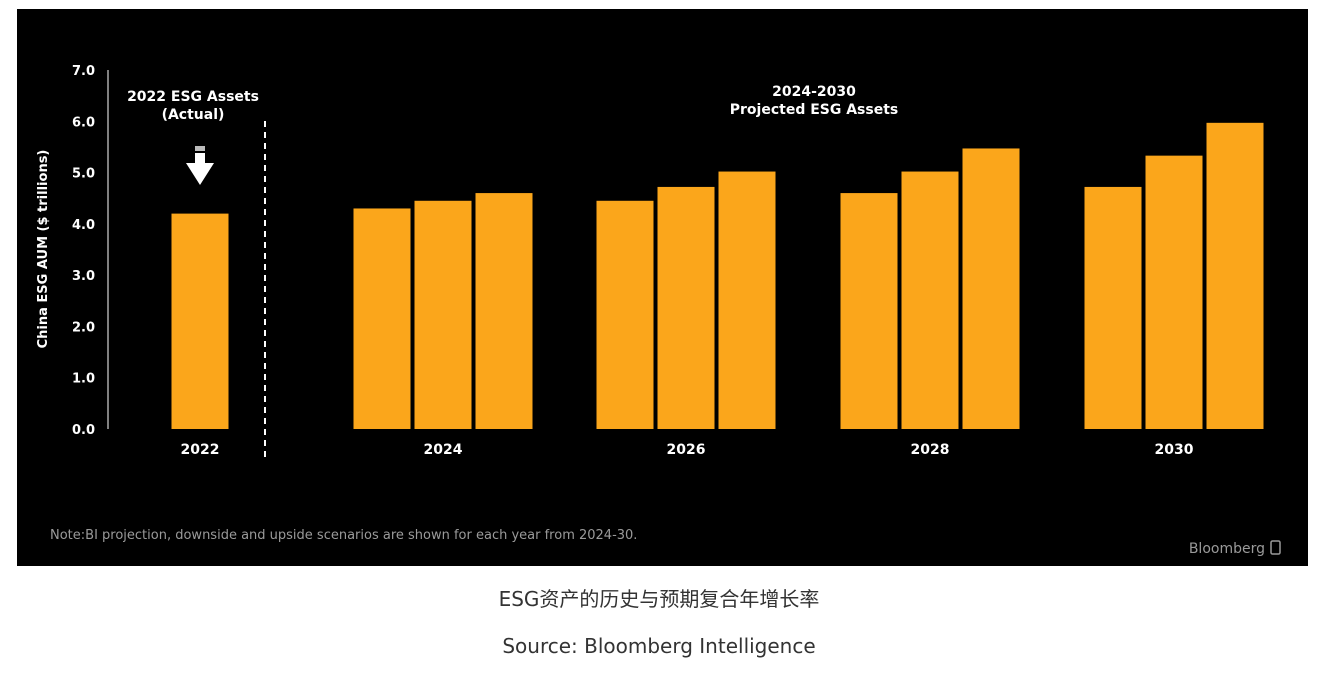 The height and width of the screenshot is (673, 1318). What do you see at coordinates (193, 97) in the screenshot?
I see `actual-annotation-line1: 2022 ESG Assets` at bounding box center [193, 97].